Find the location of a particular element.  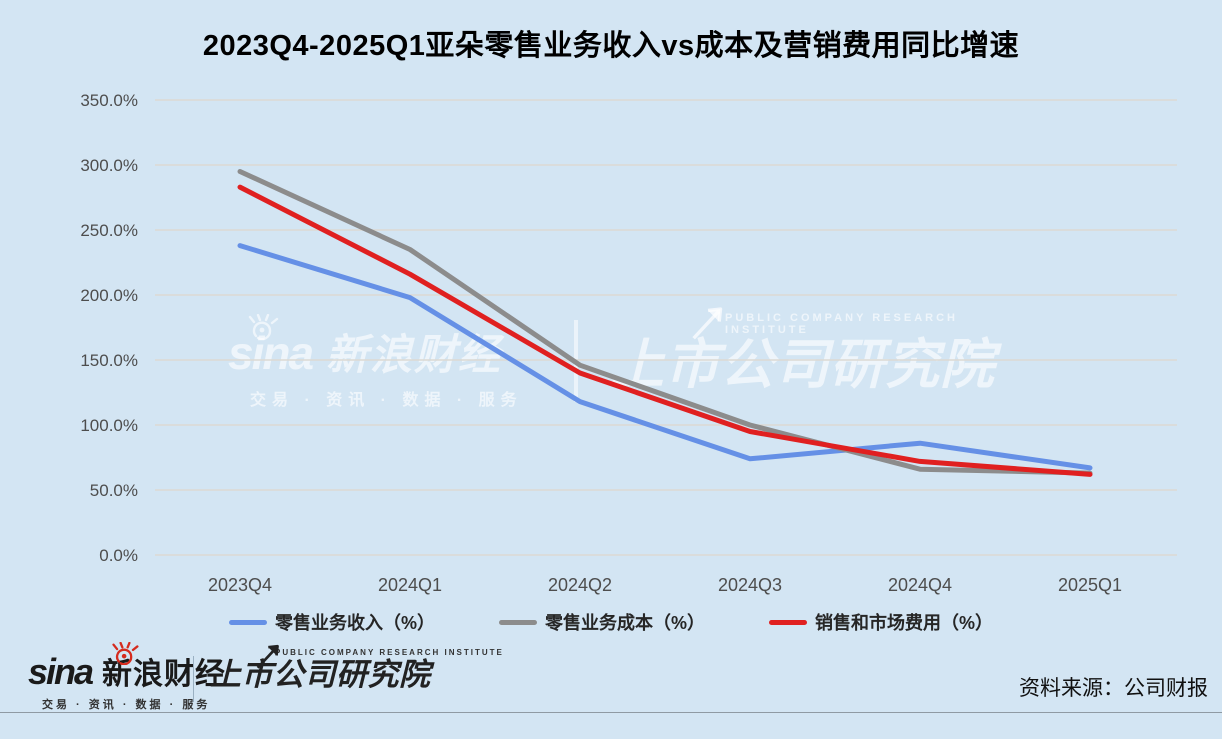

legend-label: 销售和市场费用（%） is located at coordinates (904, 623).